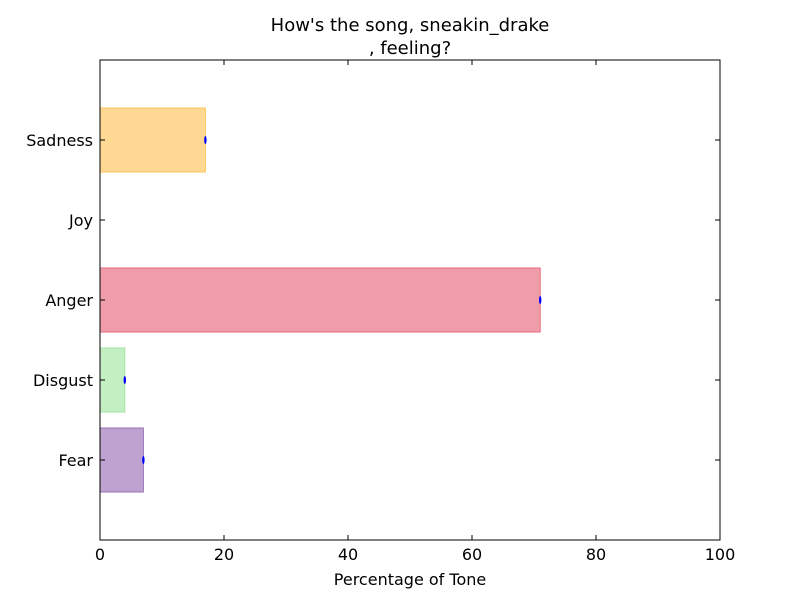  Describe the element at coordinates (410, 48) in the screenshot. I see `chart-title-line2: , feeling?` at that location.